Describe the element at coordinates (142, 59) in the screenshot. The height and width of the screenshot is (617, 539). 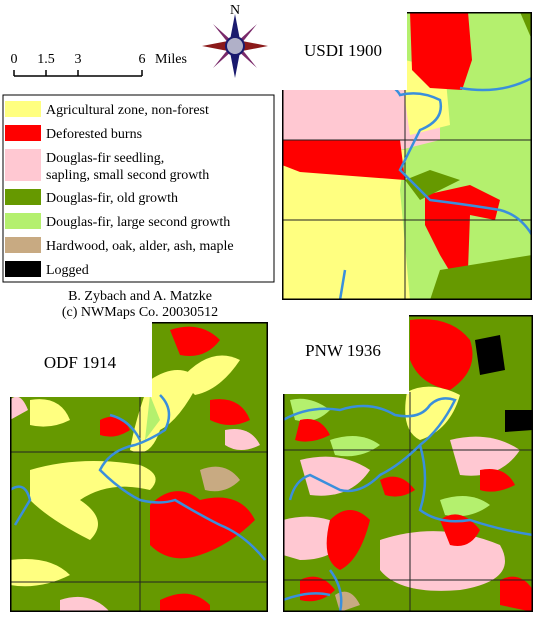
I see `scale-label: 6` at that location.